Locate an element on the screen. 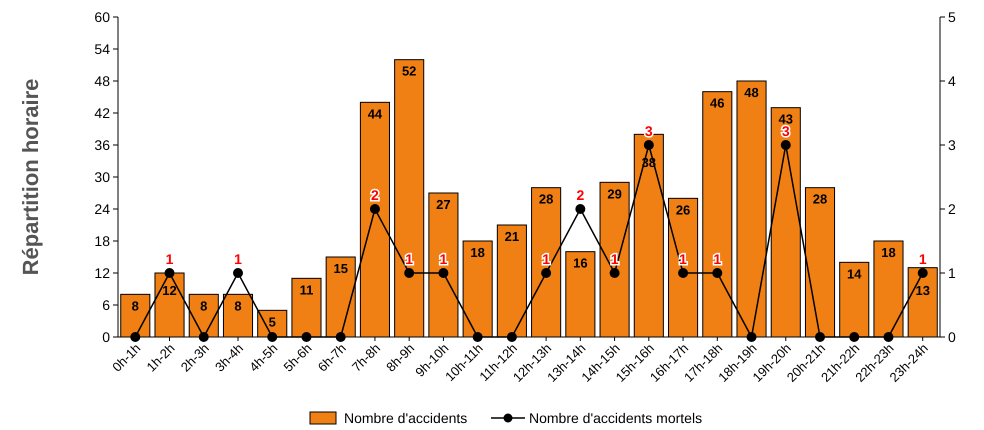  y-tick-label: 0 is located at coordinates (106, 337).